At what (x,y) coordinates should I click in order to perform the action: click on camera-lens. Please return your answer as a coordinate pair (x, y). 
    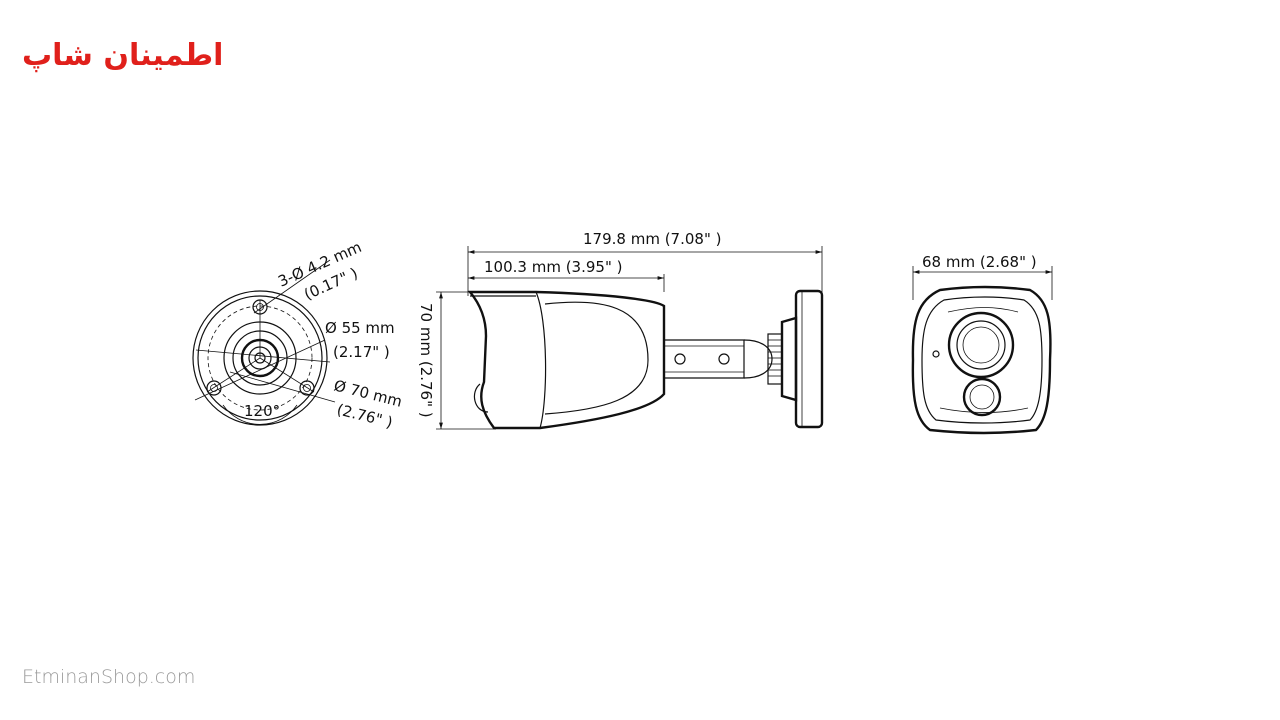
    Looking at the image, I should click on (981, 345).